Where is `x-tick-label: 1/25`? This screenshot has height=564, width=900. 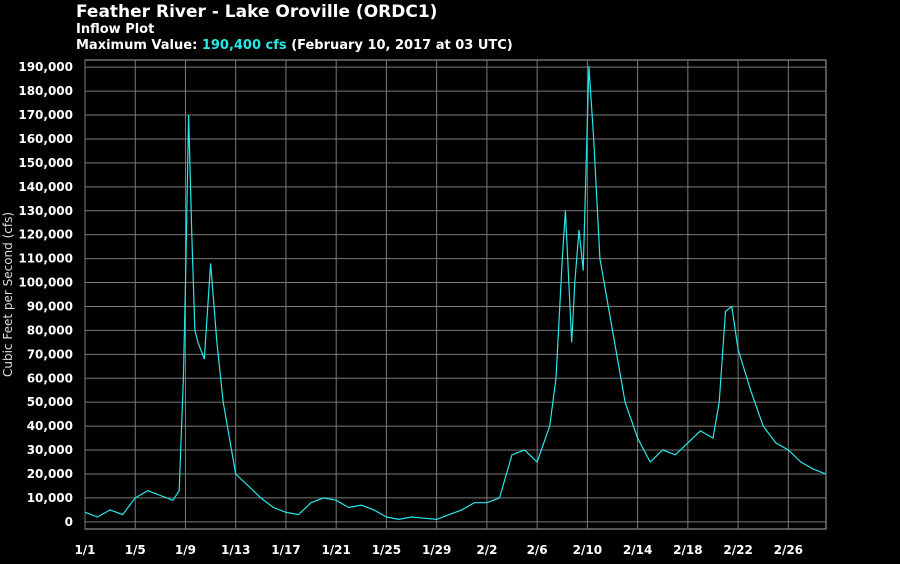
x-tick-label: 1/25 is located at coordinates (386, 550).